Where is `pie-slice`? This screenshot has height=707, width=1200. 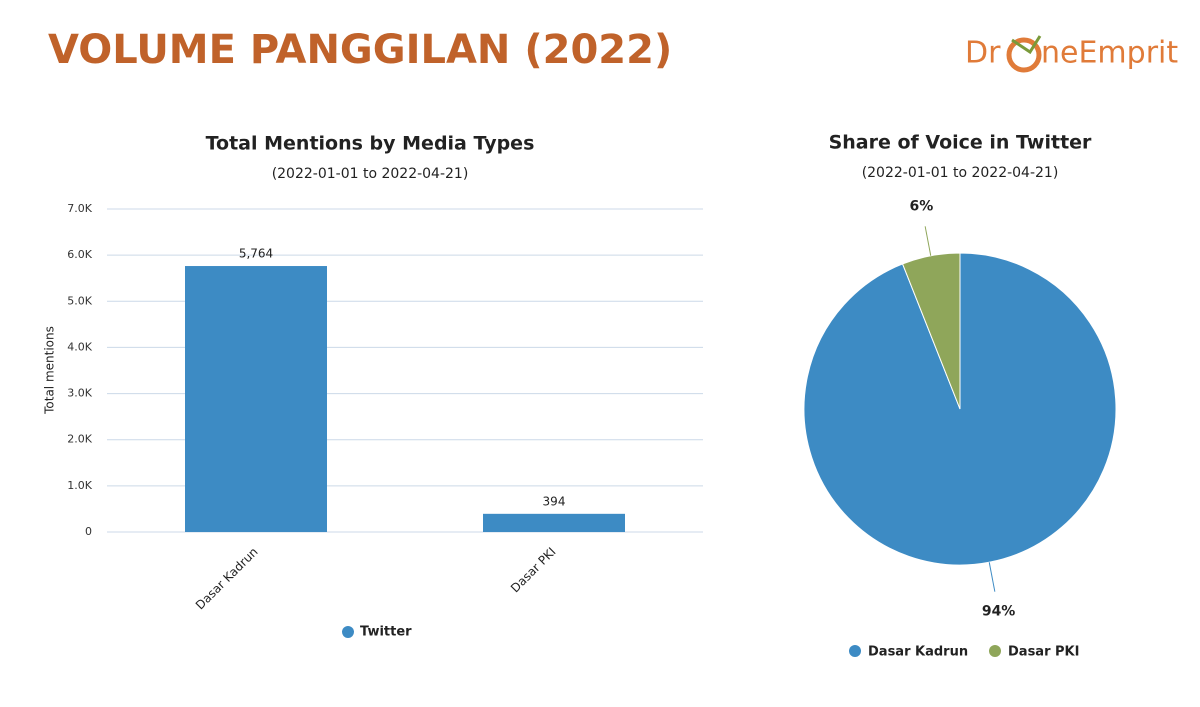 pie-slice is located at coordinates (931, 331).